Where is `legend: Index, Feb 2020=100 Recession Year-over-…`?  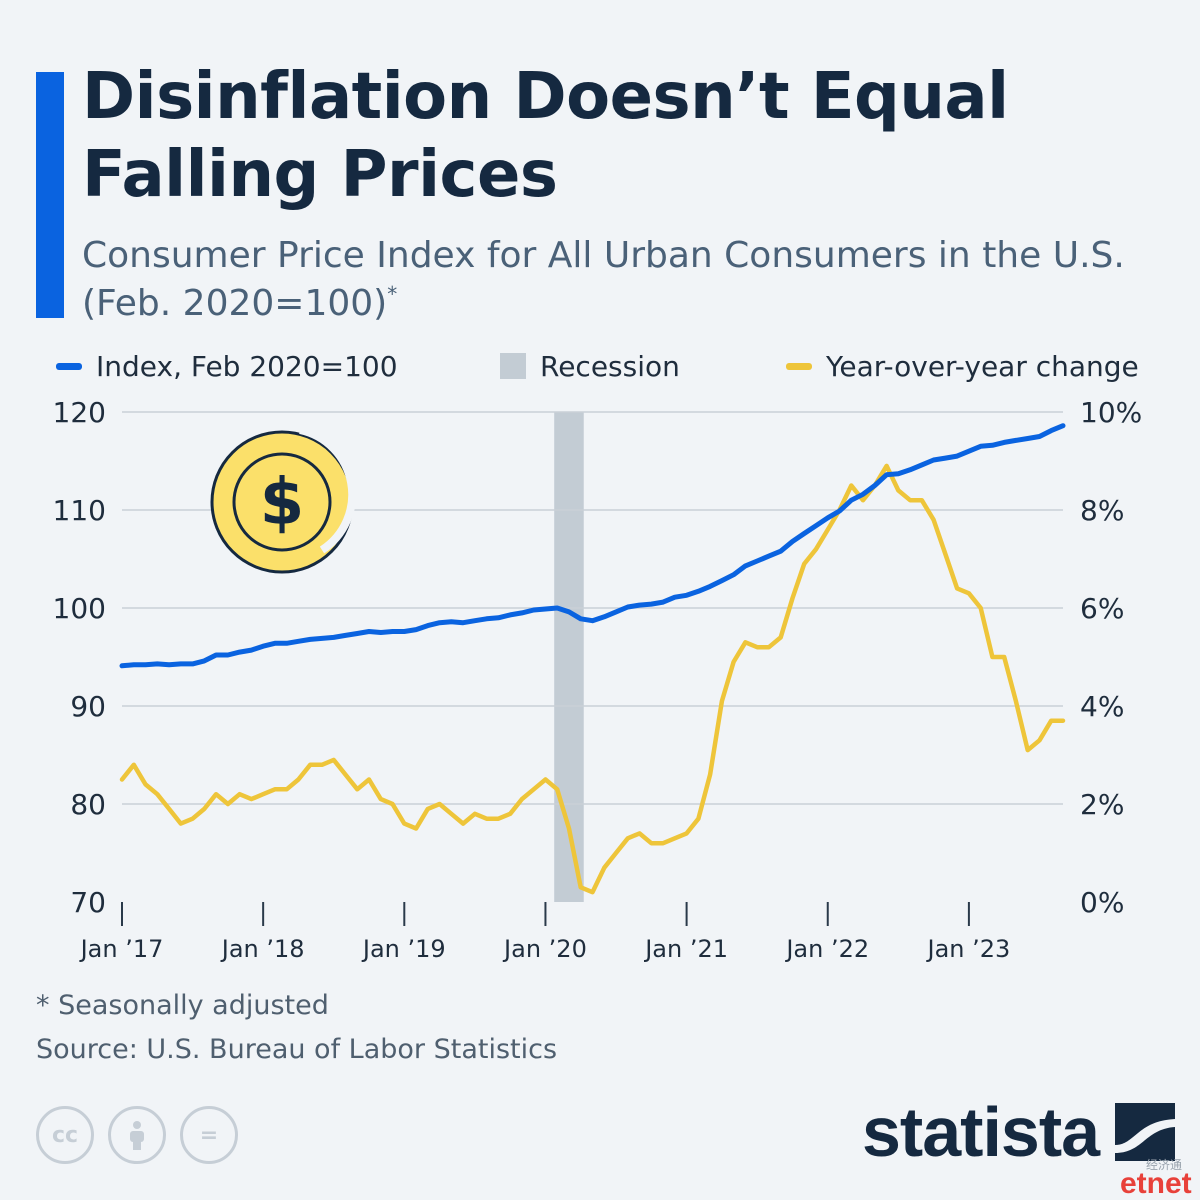 legend: Index, Feb 2020=100 Recession Year-over-… is located at coordinates (600, 366).